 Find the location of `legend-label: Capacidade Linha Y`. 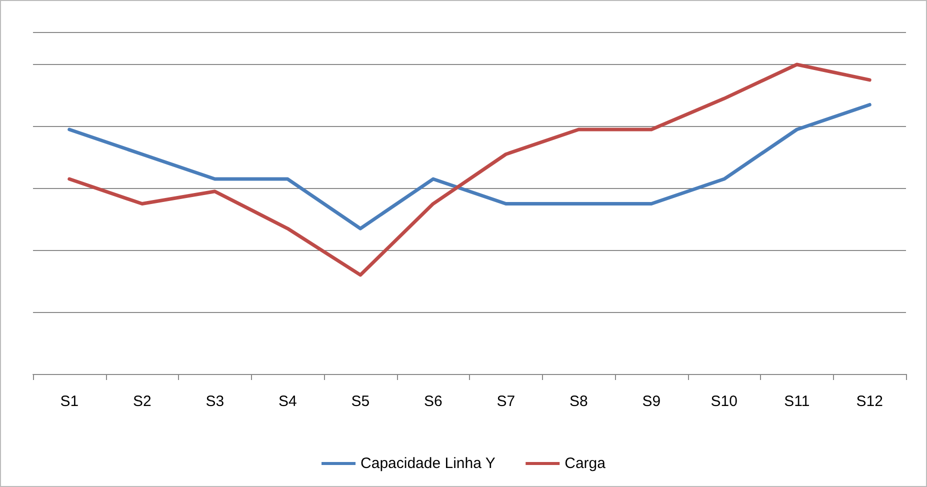

legend-label: Capacidade Linha Y is located at coordinates (428, 463).